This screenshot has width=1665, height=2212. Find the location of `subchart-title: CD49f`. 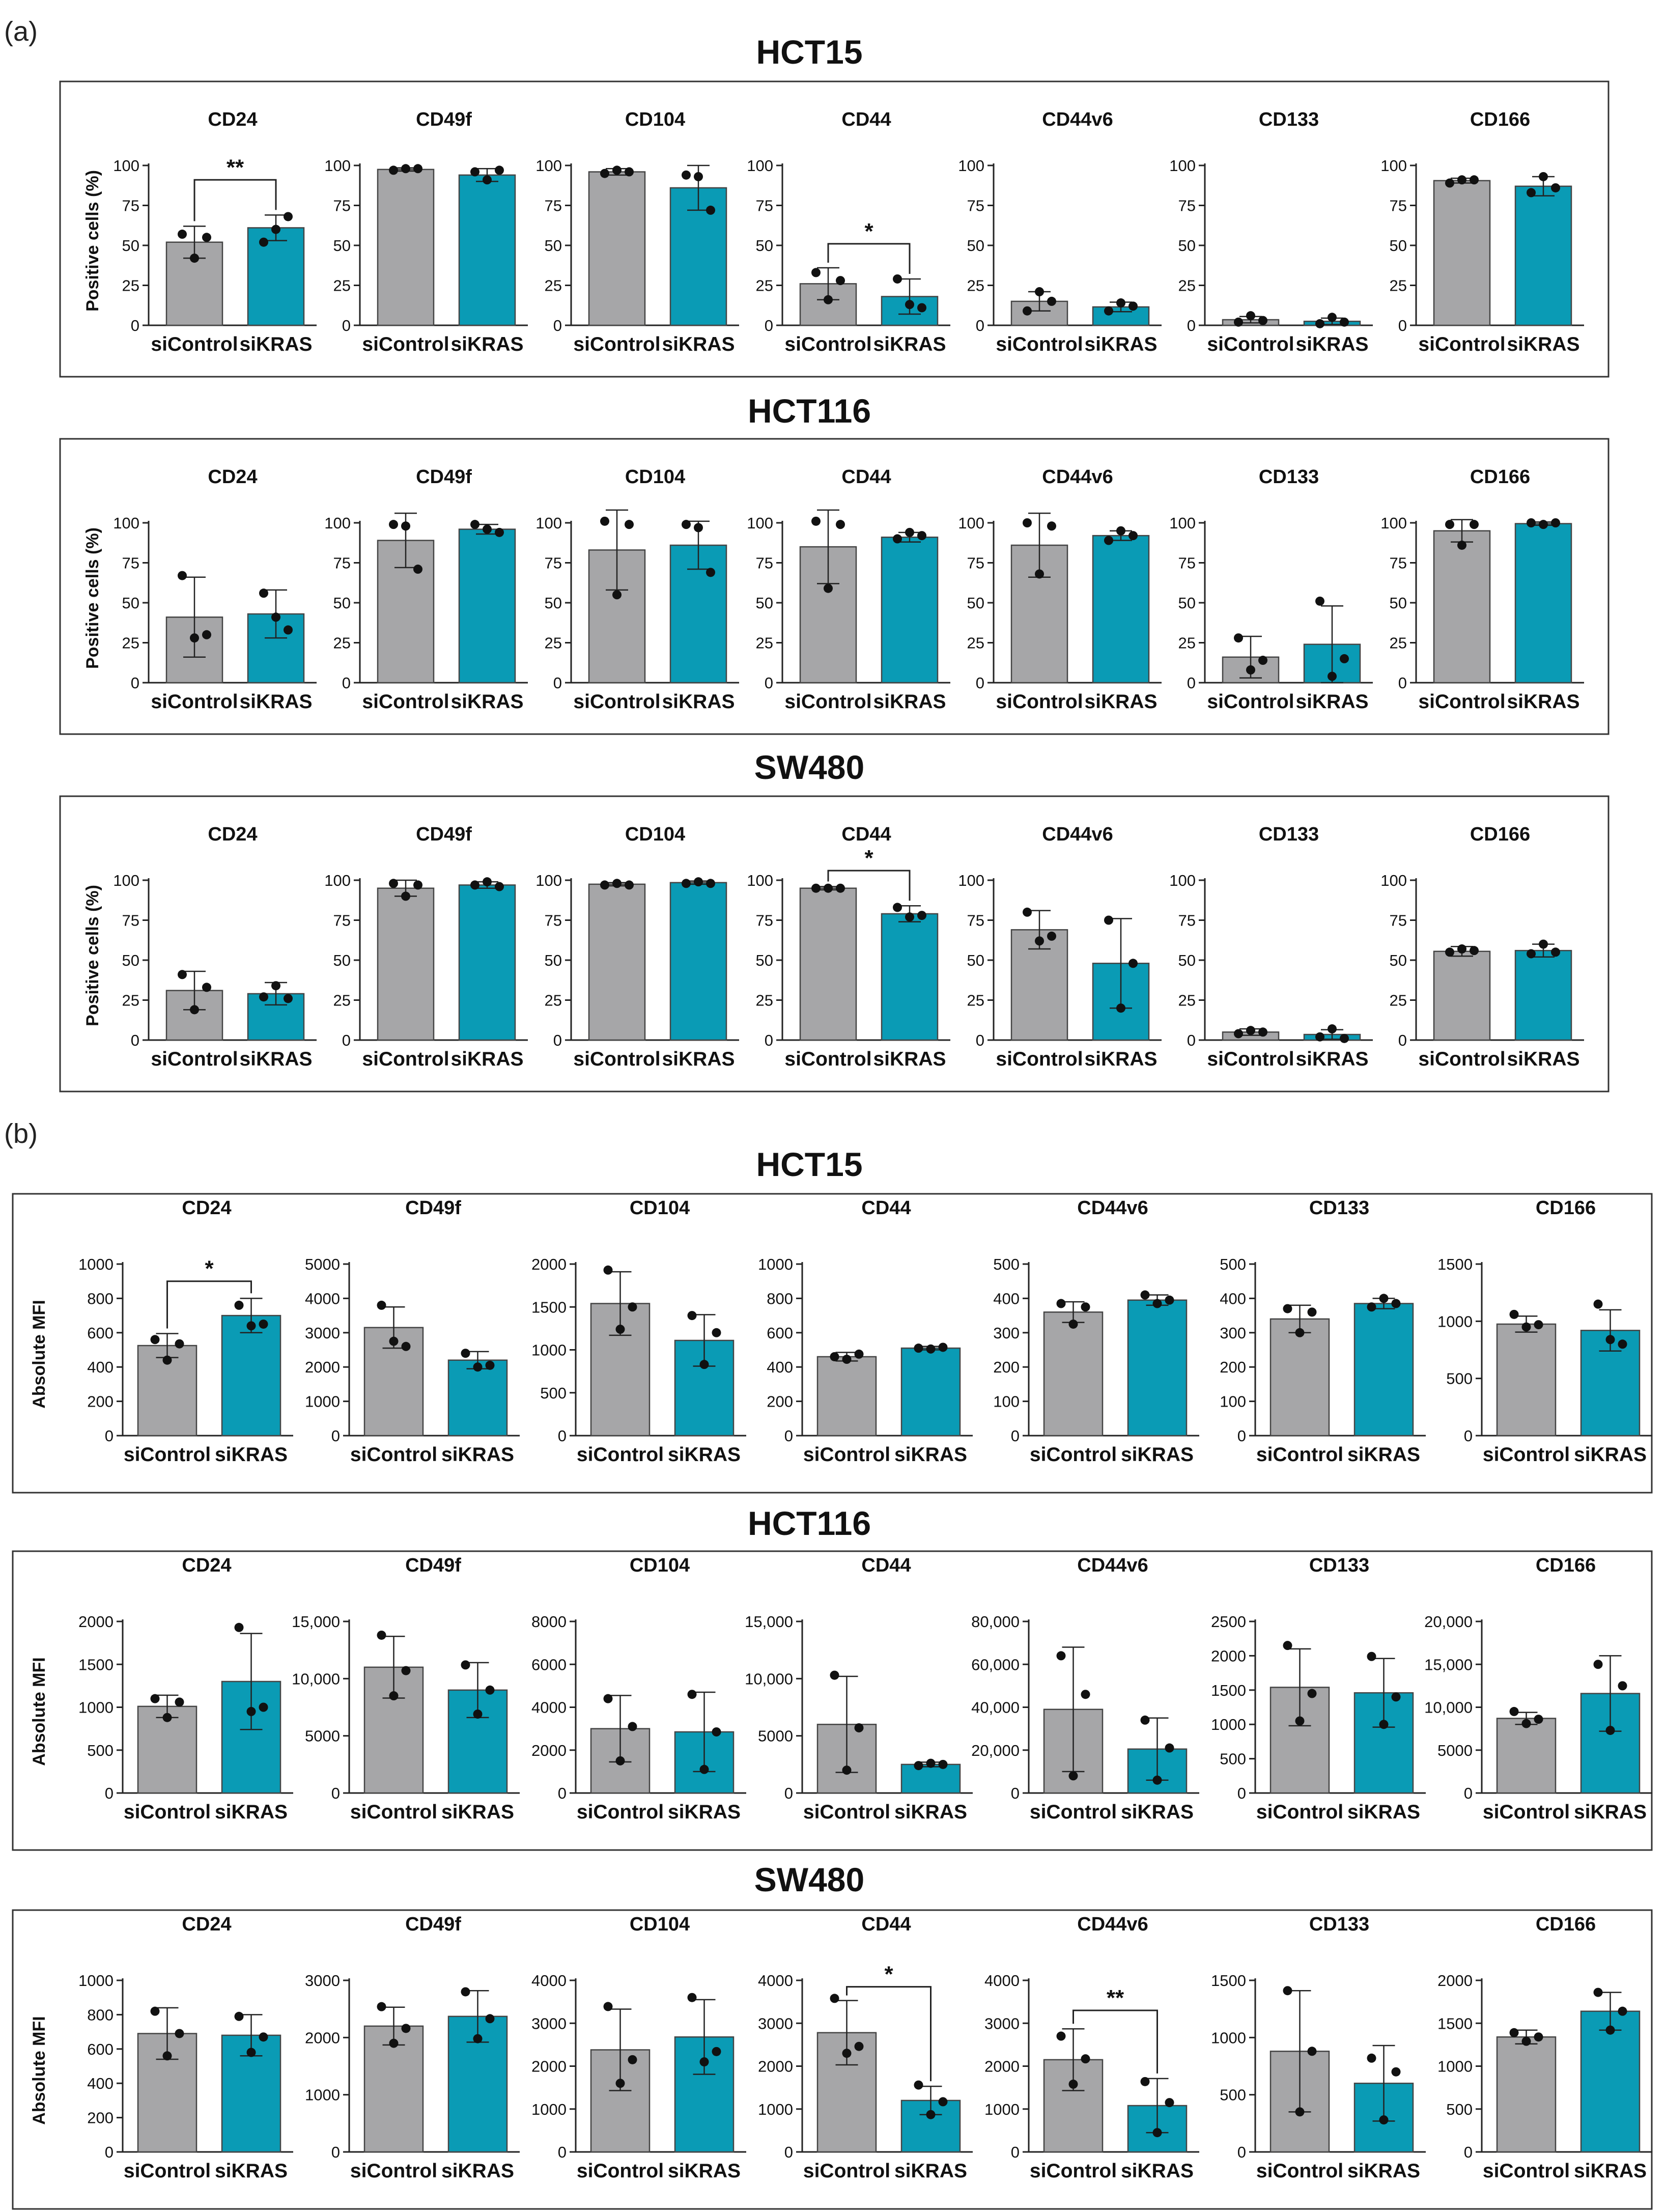

subchart-title: CD49f is located at coordinates (444, 119).